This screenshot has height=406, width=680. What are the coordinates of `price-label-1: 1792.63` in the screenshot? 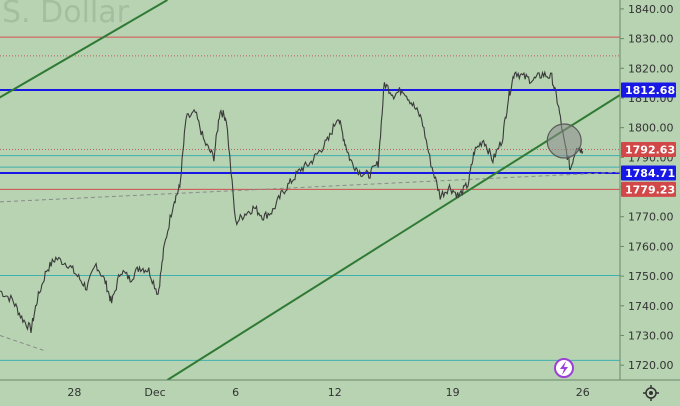 It's located at (650, 150).